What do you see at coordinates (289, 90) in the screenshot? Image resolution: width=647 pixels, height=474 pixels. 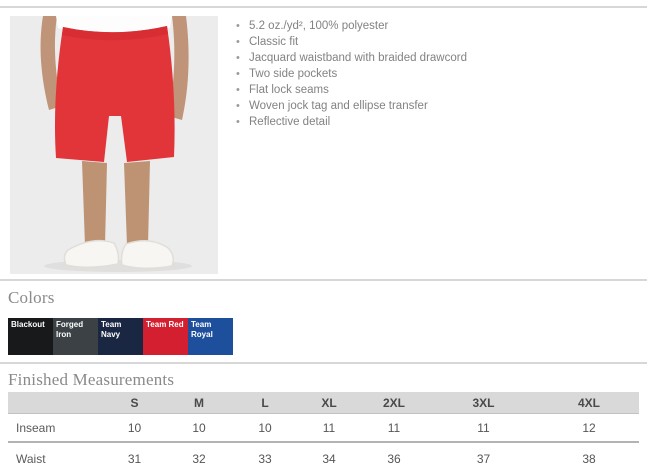 I see `feature-text: Flat lock seams` at bounding box center [289, 90].